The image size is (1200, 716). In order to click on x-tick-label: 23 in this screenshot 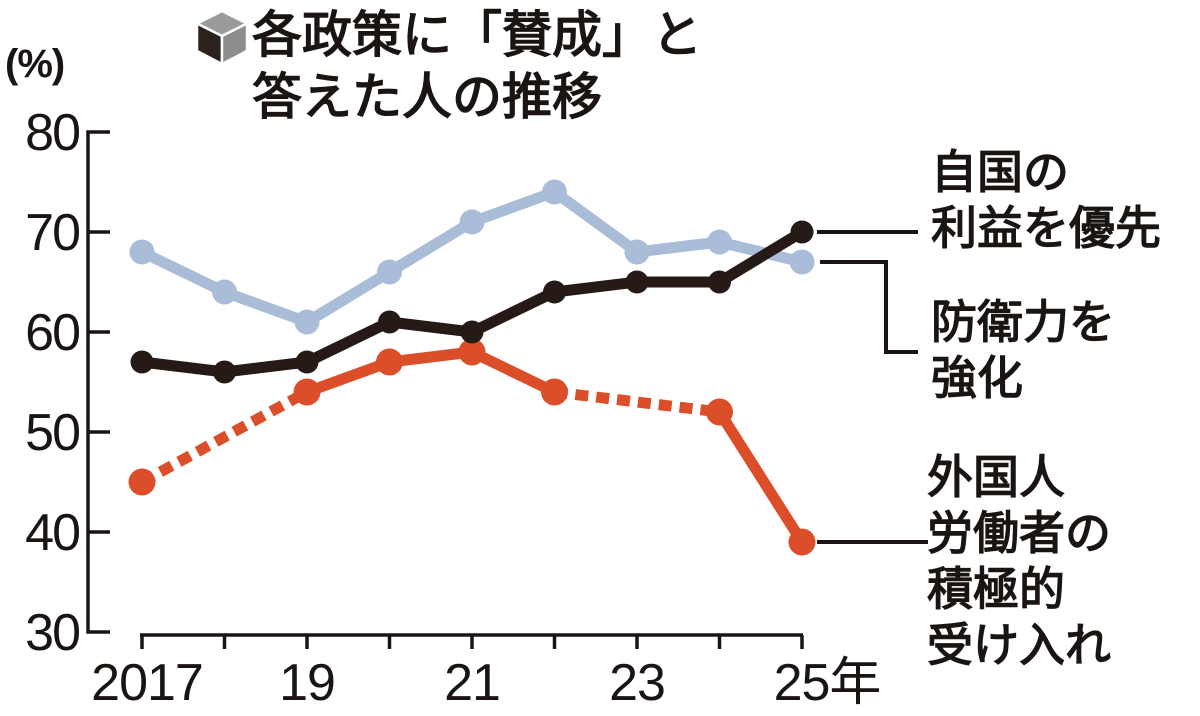, I will do `click(637, 683)`.